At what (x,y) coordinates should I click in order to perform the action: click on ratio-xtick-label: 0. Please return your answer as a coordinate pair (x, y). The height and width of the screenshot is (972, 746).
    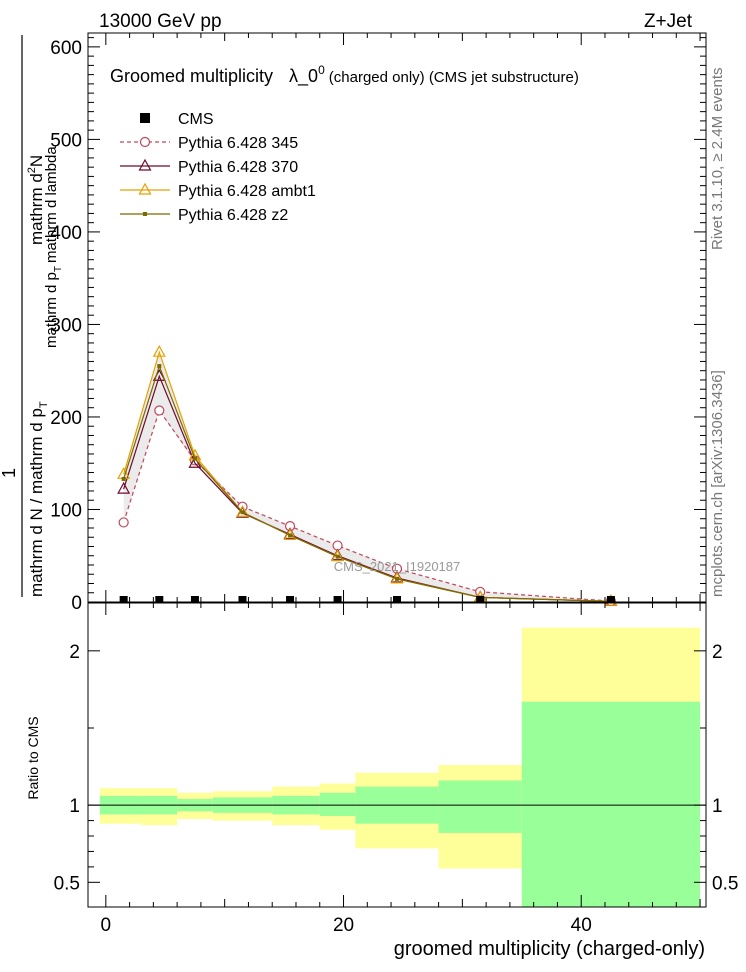
    Looking at the image, I should click on (106, 925).